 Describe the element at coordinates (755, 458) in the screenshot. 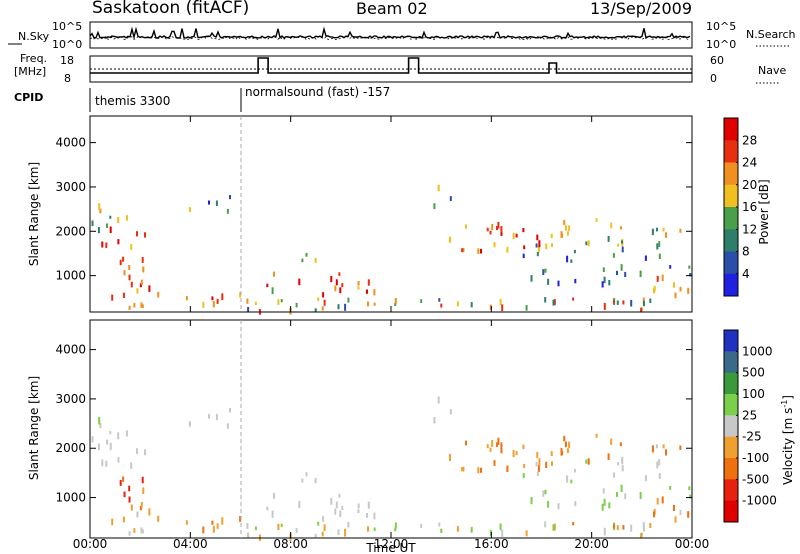

I see `velocity-colorbar-tick-label: -100` at that location.